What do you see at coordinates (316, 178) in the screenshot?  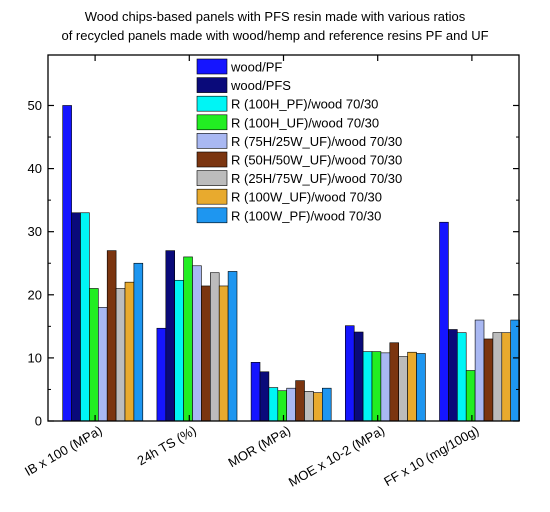 I see `legend-label: R (25H/75W_UF)/wood 70/30` at bounding box center [316, 178].